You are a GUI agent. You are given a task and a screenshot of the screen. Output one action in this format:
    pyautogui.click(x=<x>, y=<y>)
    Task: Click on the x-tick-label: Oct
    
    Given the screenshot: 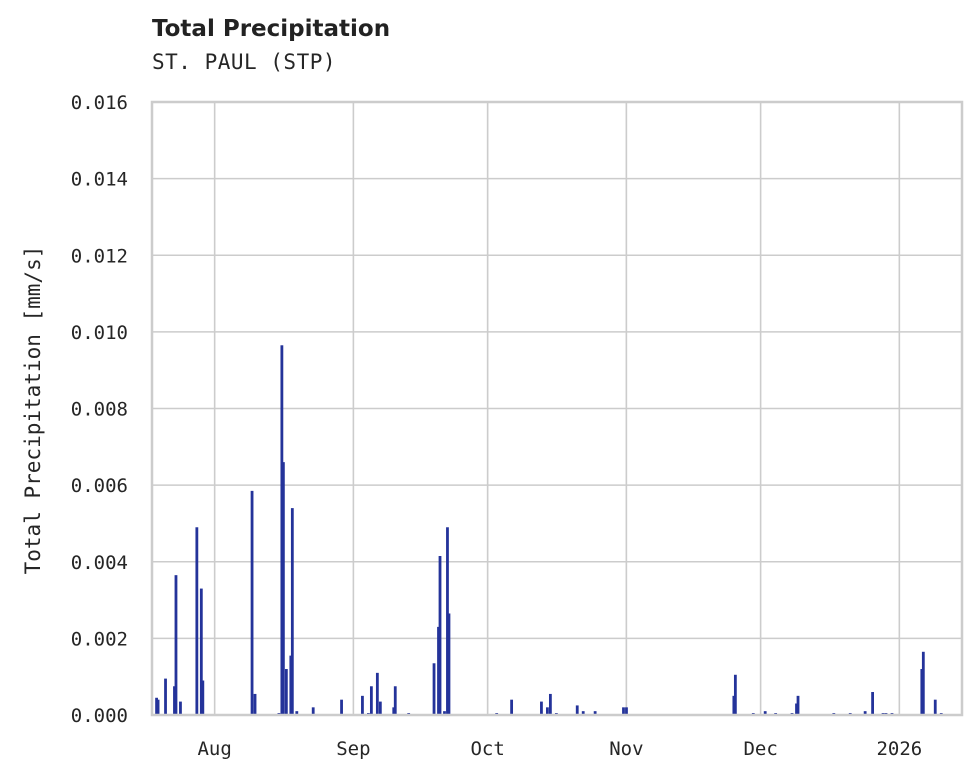 What is the action you would take?
    pyautogui.click(x=487, y=749)
    